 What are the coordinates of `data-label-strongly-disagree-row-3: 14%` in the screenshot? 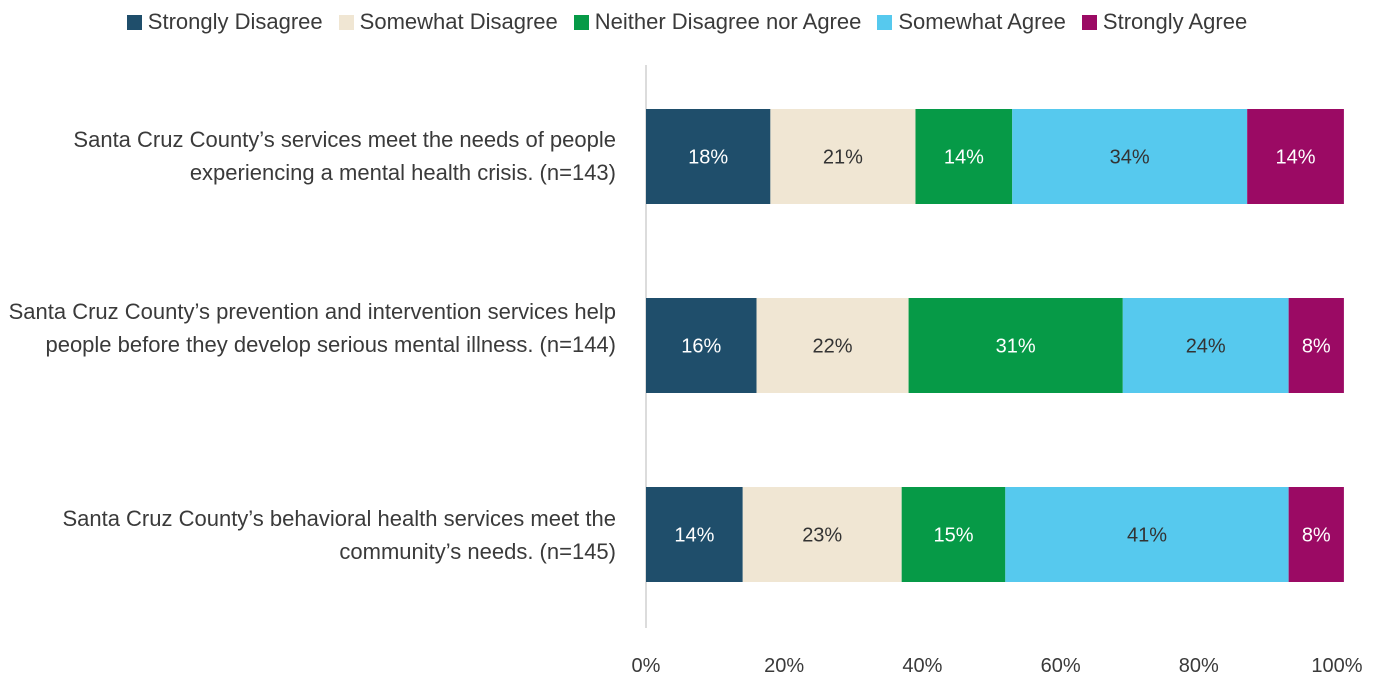 It's located at (694, 536).